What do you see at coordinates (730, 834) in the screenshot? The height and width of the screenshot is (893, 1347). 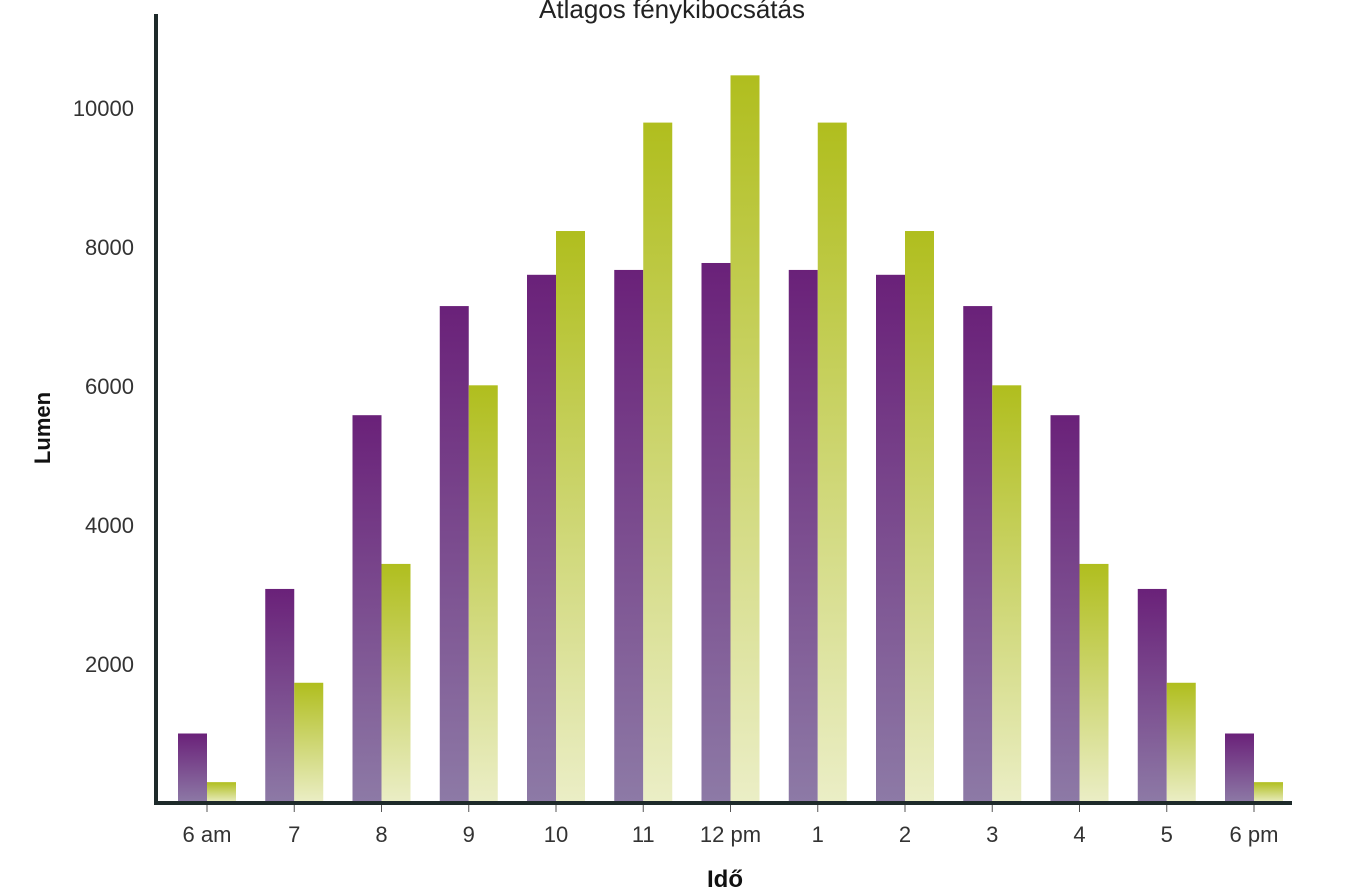 I see `x-tick-label: 12 pm` at bounding box center [730, 834].